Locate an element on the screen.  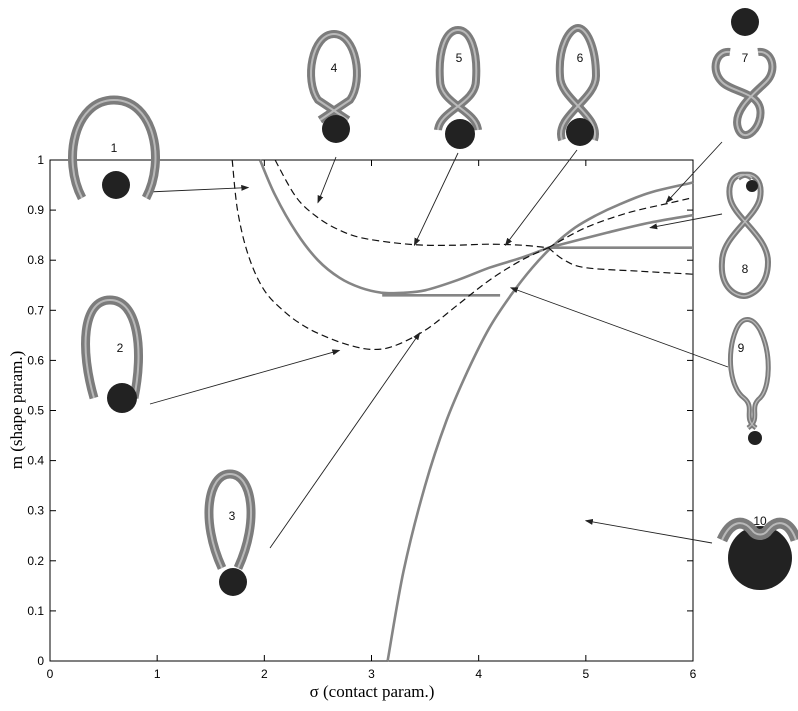
y-tick-label: 0.3 is located at coordinates (35, 511).